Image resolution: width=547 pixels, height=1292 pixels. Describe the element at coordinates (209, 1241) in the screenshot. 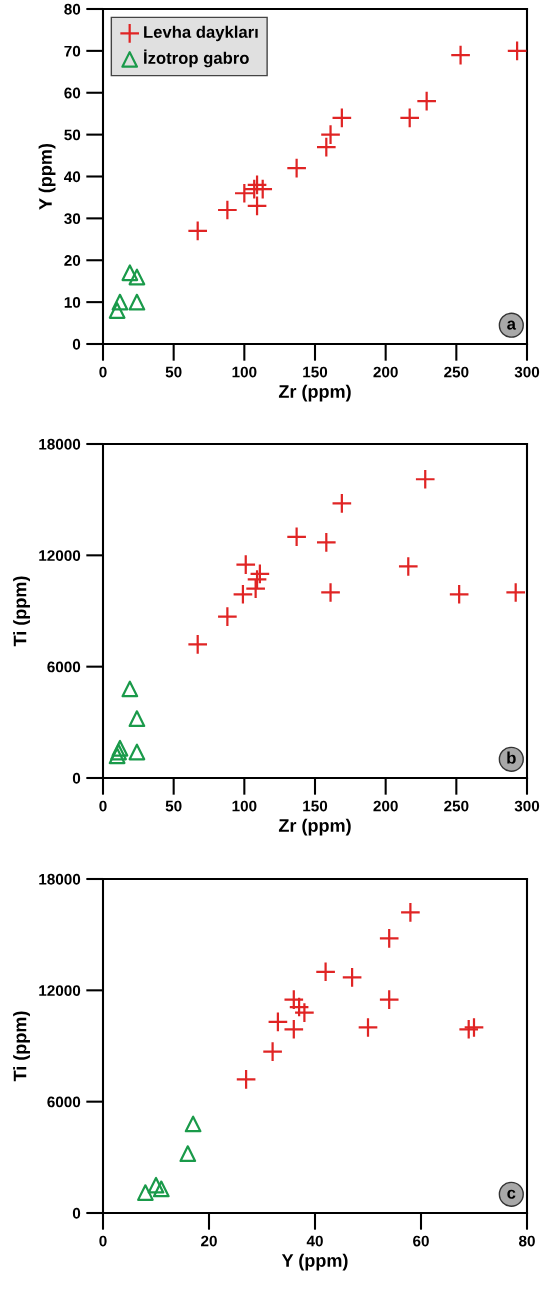

I see `x-tick-label: 20` at that location.